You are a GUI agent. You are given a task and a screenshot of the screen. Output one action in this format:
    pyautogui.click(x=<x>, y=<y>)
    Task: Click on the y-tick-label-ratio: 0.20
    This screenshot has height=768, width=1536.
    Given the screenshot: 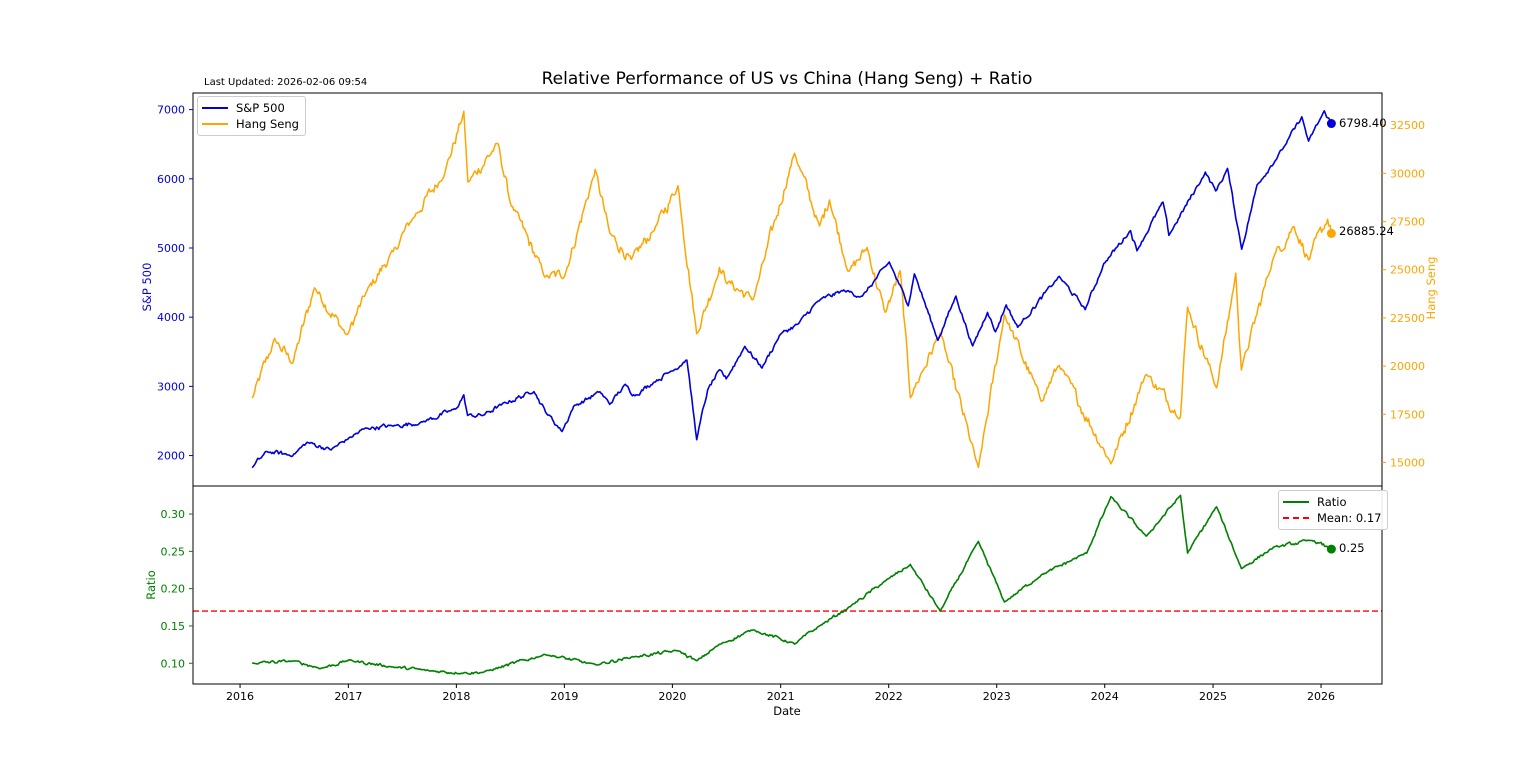 What is the action you would take?
    pyautogui.click(x=173, y=589)
    